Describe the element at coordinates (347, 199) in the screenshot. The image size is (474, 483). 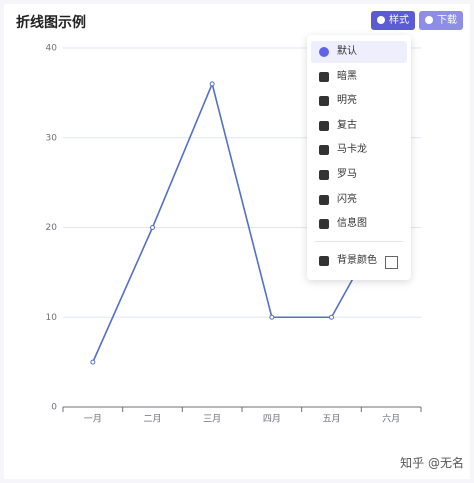
I see `label: 闪亮` at that location.